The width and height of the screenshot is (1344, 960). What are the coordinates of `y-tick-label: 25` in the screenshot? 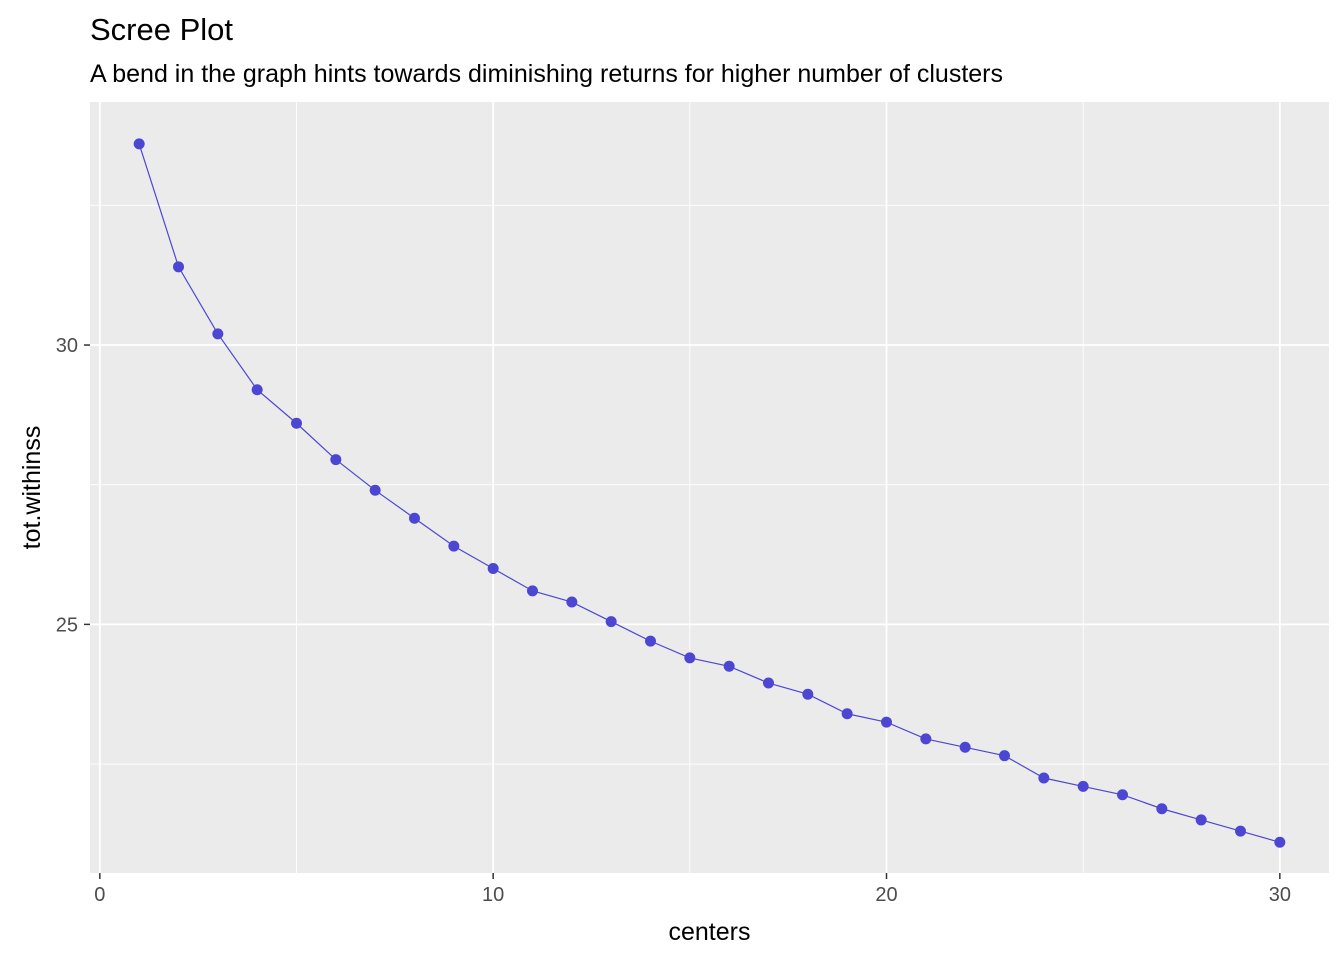 It's located at (67, 625).